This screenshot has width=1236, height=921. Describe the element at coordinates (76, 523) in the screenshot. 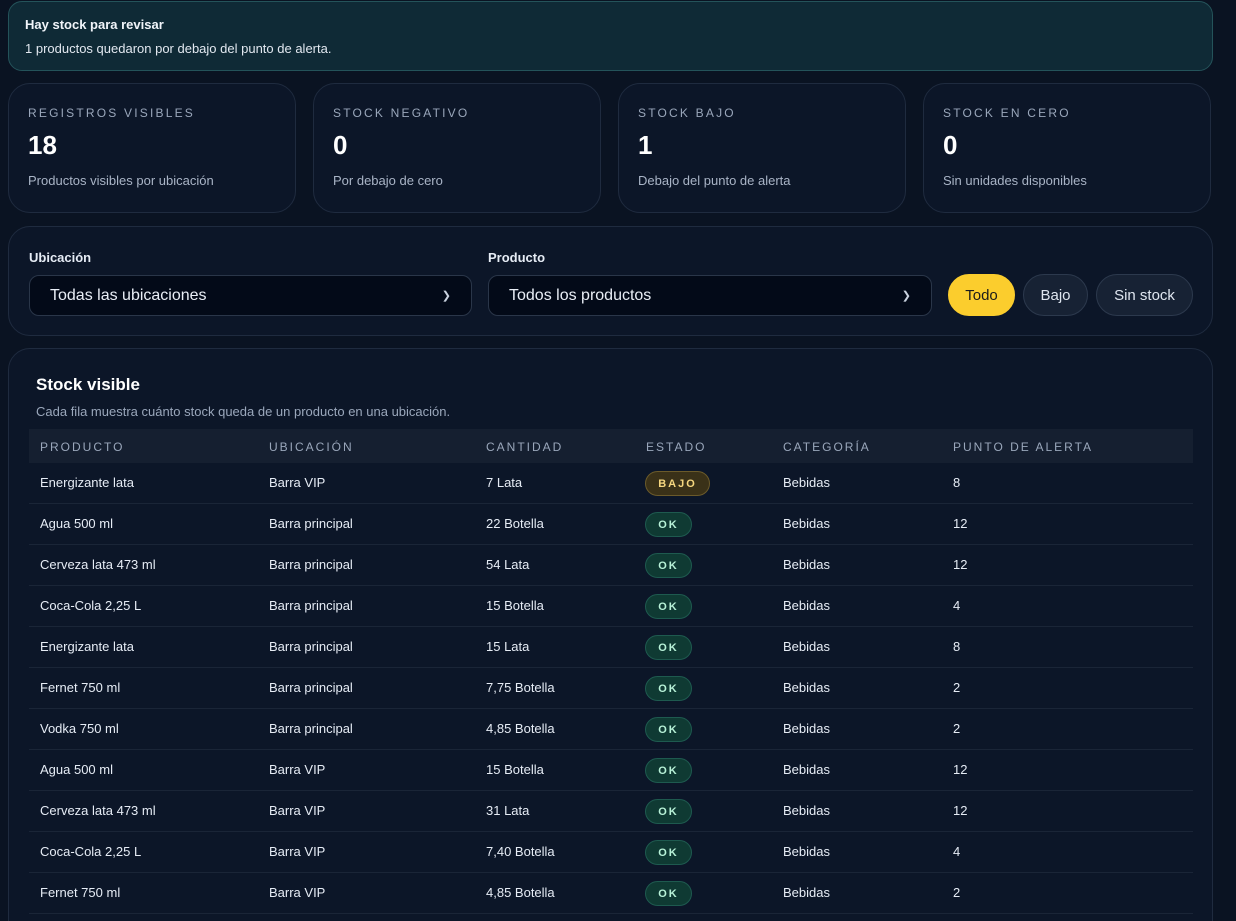

I see `cell-product: Agua 500 ml` at that location.